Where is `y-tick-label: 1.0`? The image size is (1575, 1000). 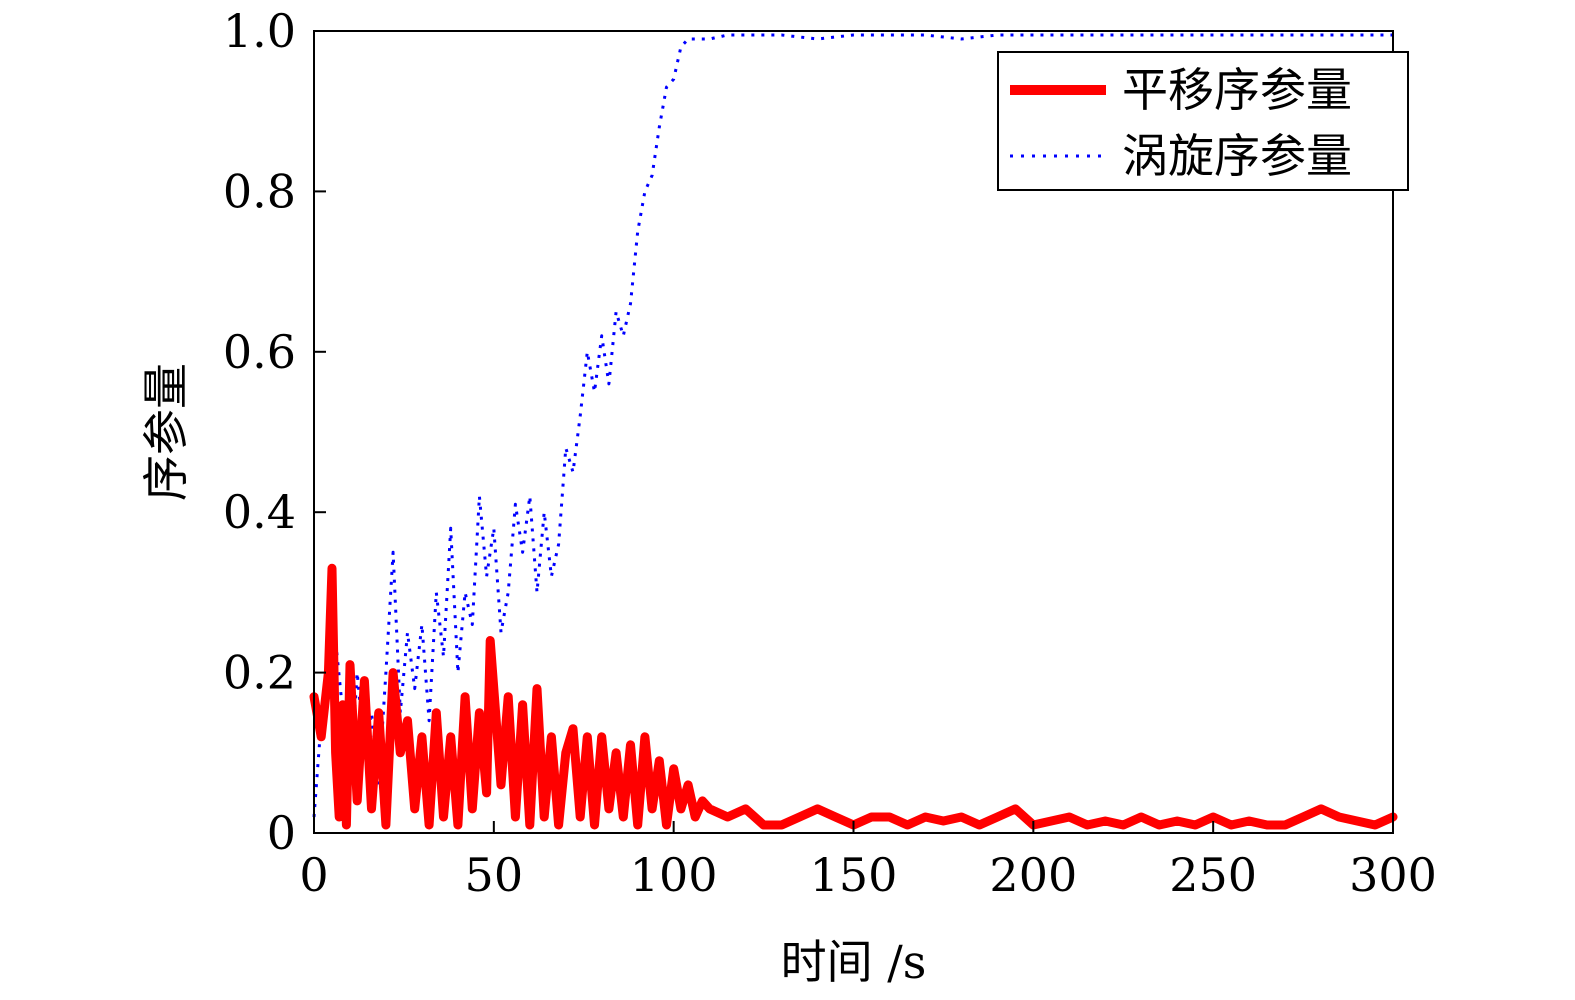 y-tick-label: 1.0 is located at coordinates (259, 31).